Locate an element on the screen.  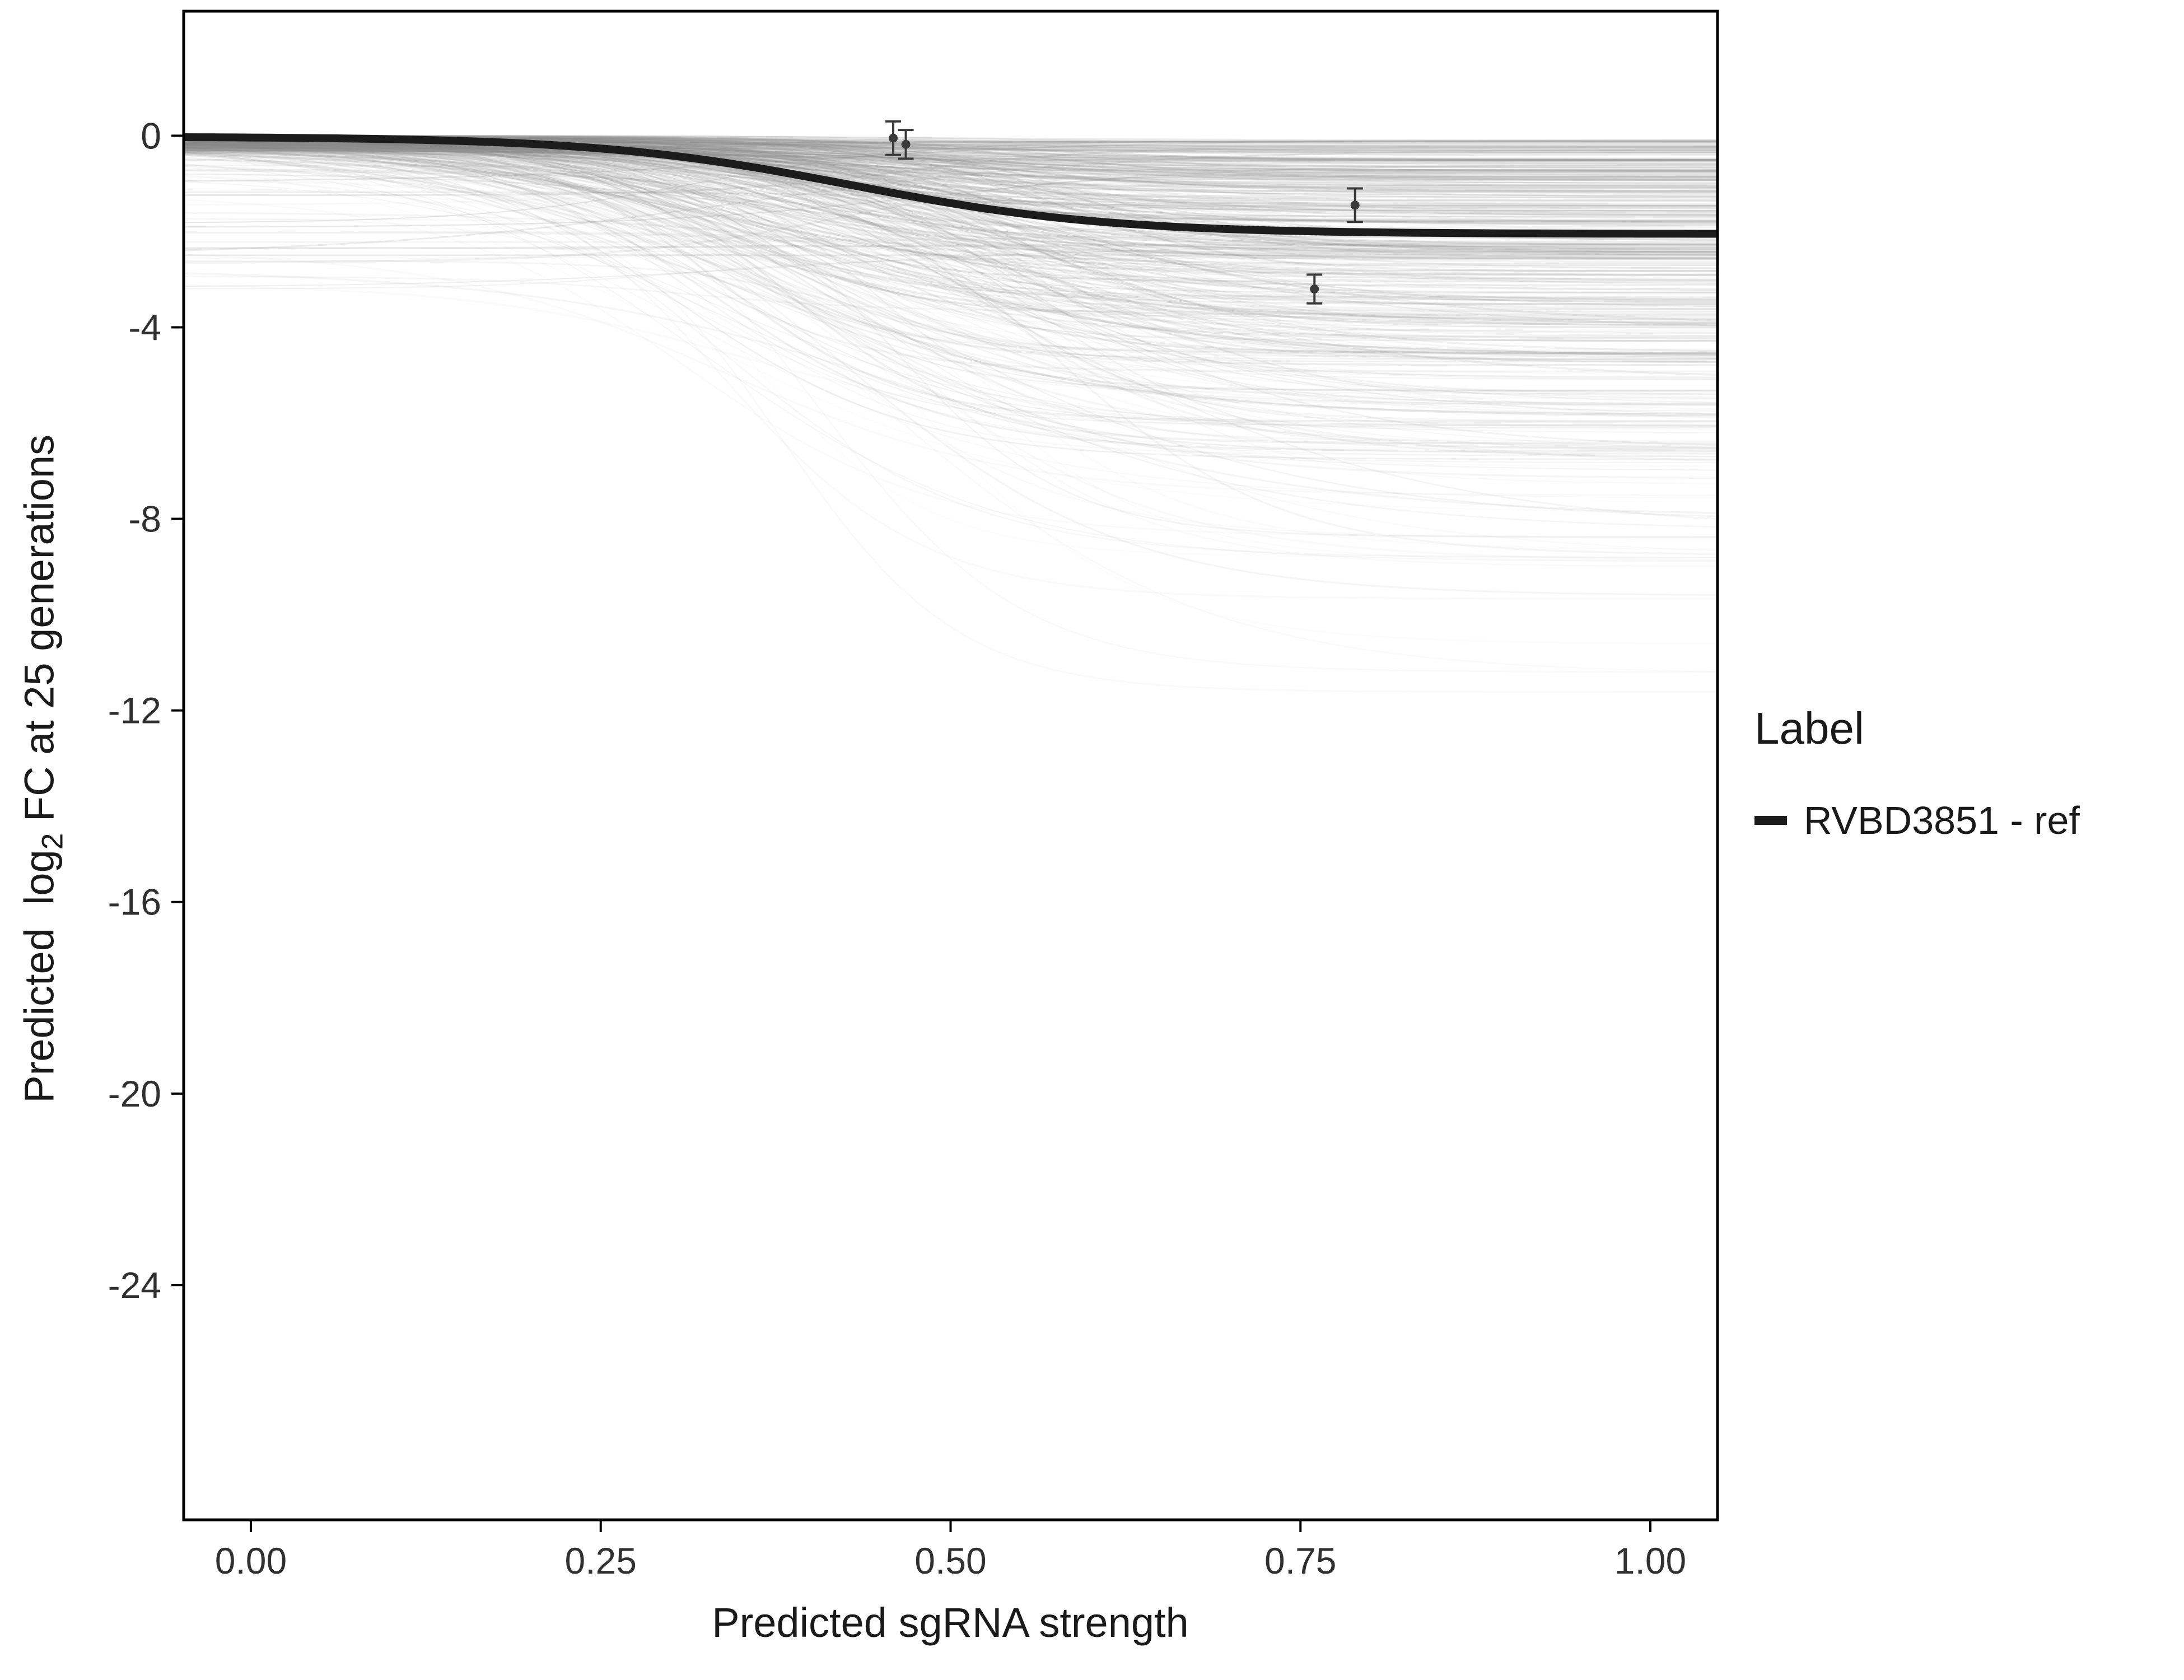
y-tick-label: -24 is located at coordinates (135, 1285).